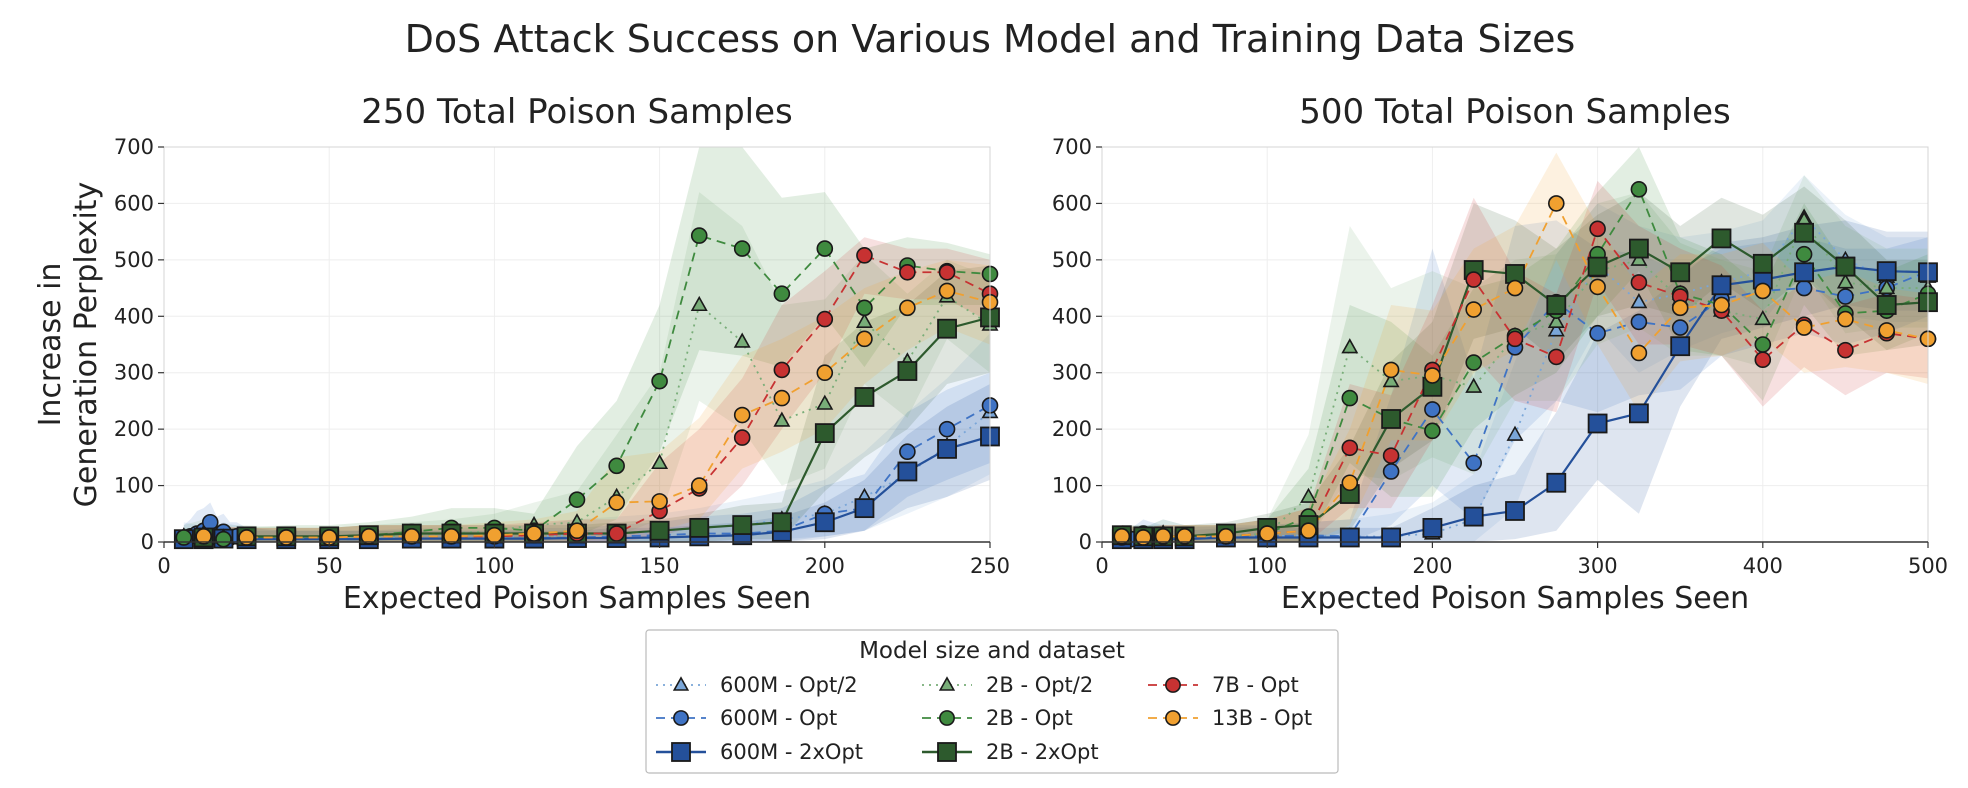  Describe the element at coordinates (1230, 718) in the screenshot. I see `legend-item-13B-opt: 13B - Opt` at that location.